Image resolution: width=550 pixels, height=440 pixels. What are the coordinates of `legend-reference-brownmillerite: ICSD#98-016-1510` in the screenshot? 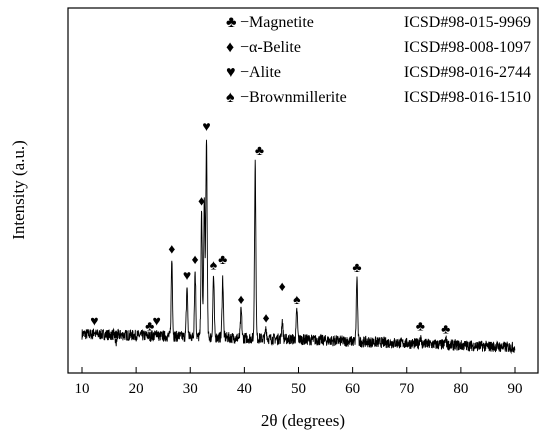 It's located at (467, 97).